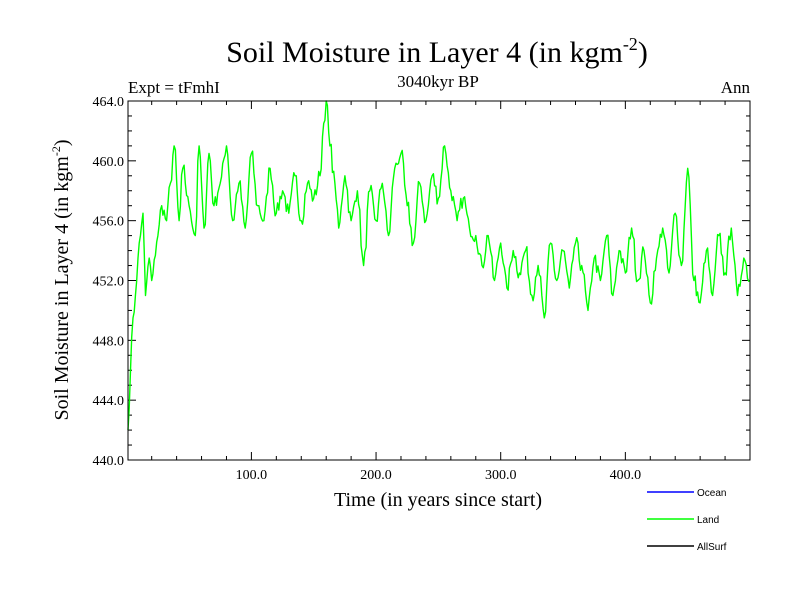 This screenshot has width=800, height=600. Describe the element at coordinates (109, 401) in the screenshot. I see `y-tick-label: 444.0` at that location.